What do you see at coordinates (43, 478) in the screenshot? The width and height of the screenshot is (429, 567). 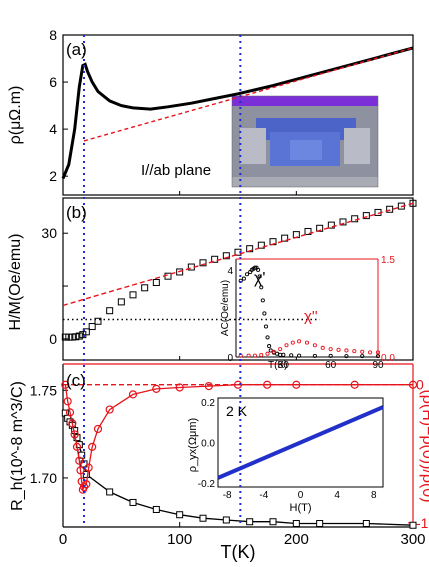 I see `panel-c-ytick-label: 1.70` at bounding box center [43, 478].